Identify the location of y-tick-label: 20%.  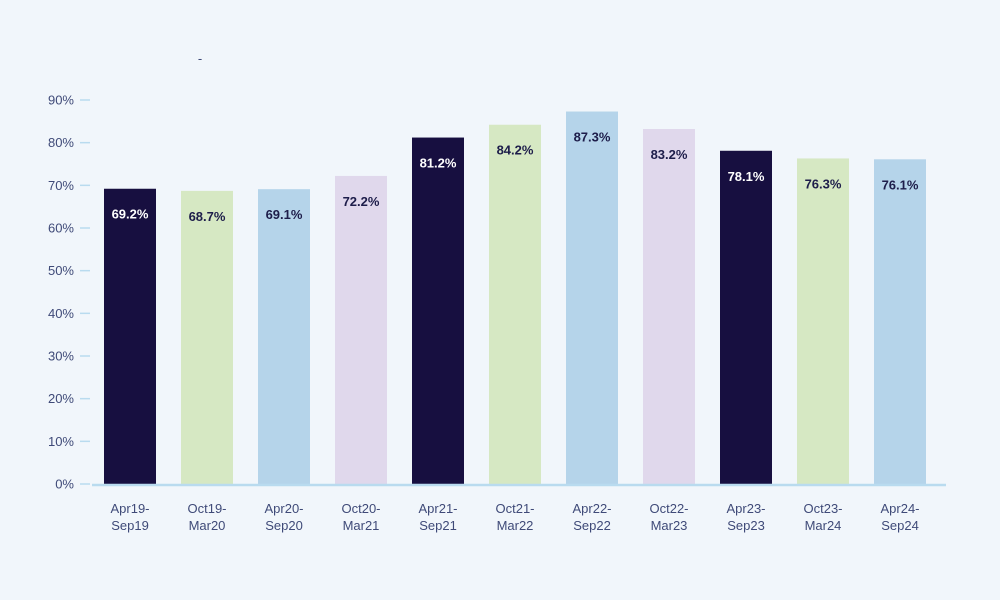
(61, 398).